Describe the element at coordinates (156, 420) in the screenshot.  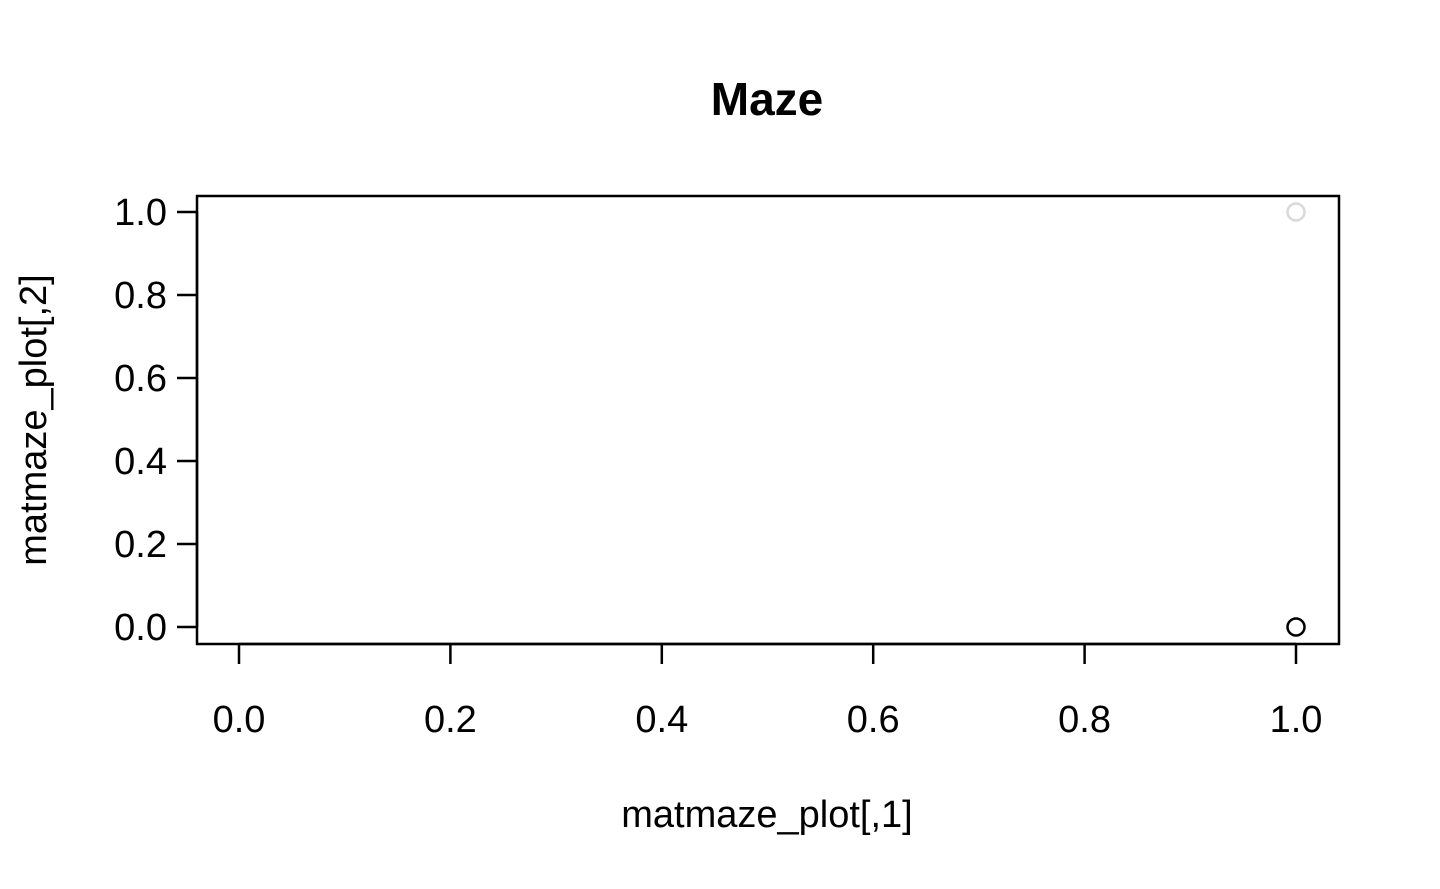
I see `y-axis: 0.0 0.2 0.4 0.6 0.8 1.0` at that location.